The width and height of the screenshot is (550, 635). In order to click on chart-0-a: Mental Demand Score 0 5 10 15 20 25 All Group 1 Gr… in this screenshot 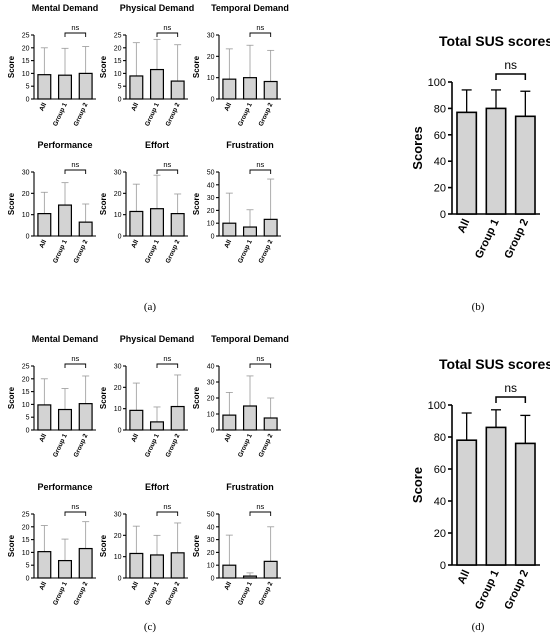, I will do `click(52, 65)`.